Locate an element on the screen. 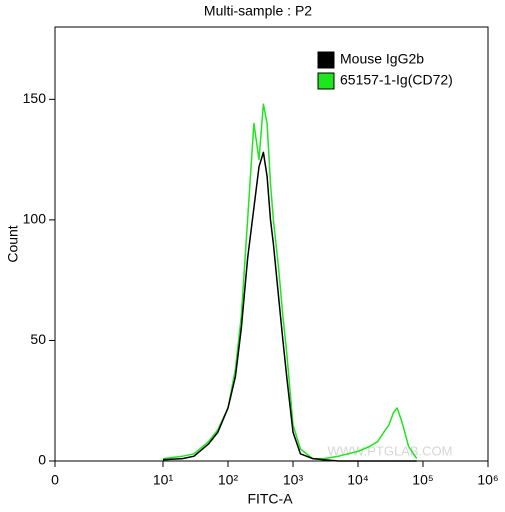 This screenshot has height=512, width=505. legend-label: Mouse IgG2b is located at coordinates (382, 59).